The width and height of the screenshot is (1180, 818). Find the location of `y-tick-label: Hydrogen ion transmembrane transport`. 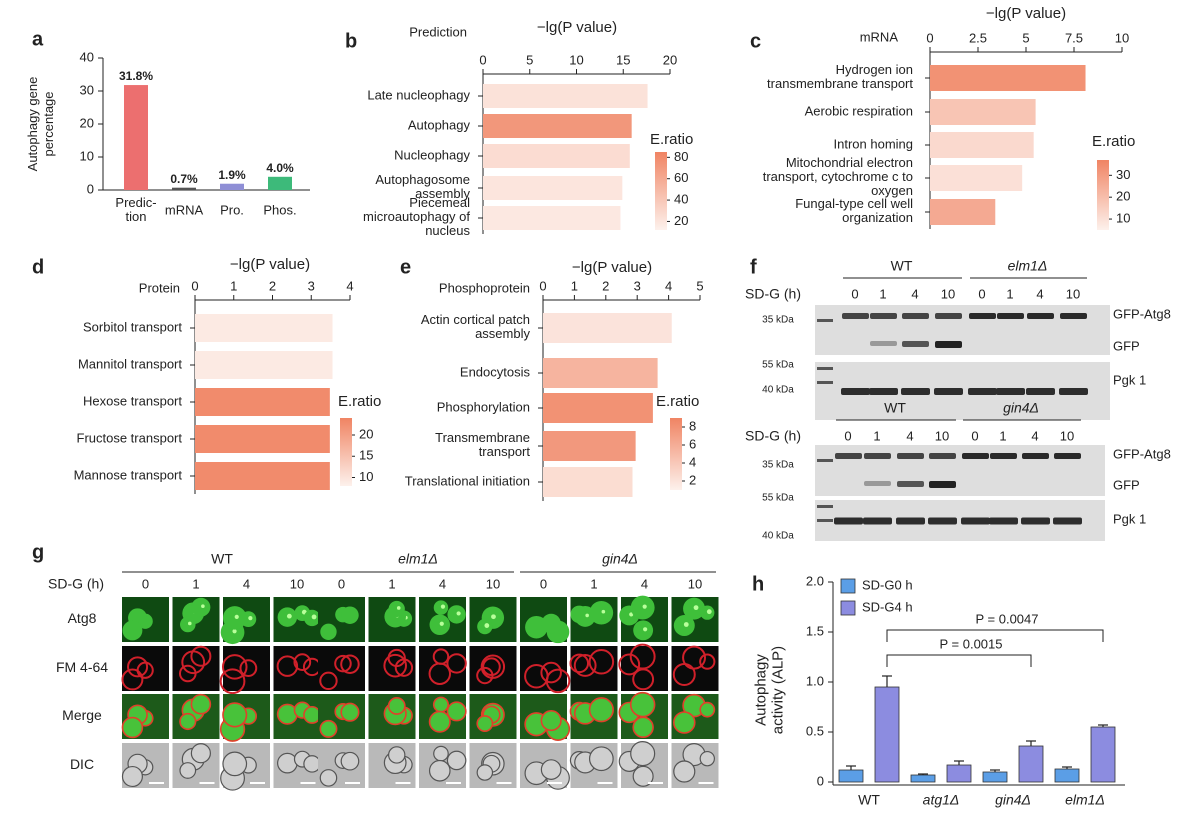

y-tick-label: Hydrogen ion transmembrane transport is located at coordinates (840, 76).